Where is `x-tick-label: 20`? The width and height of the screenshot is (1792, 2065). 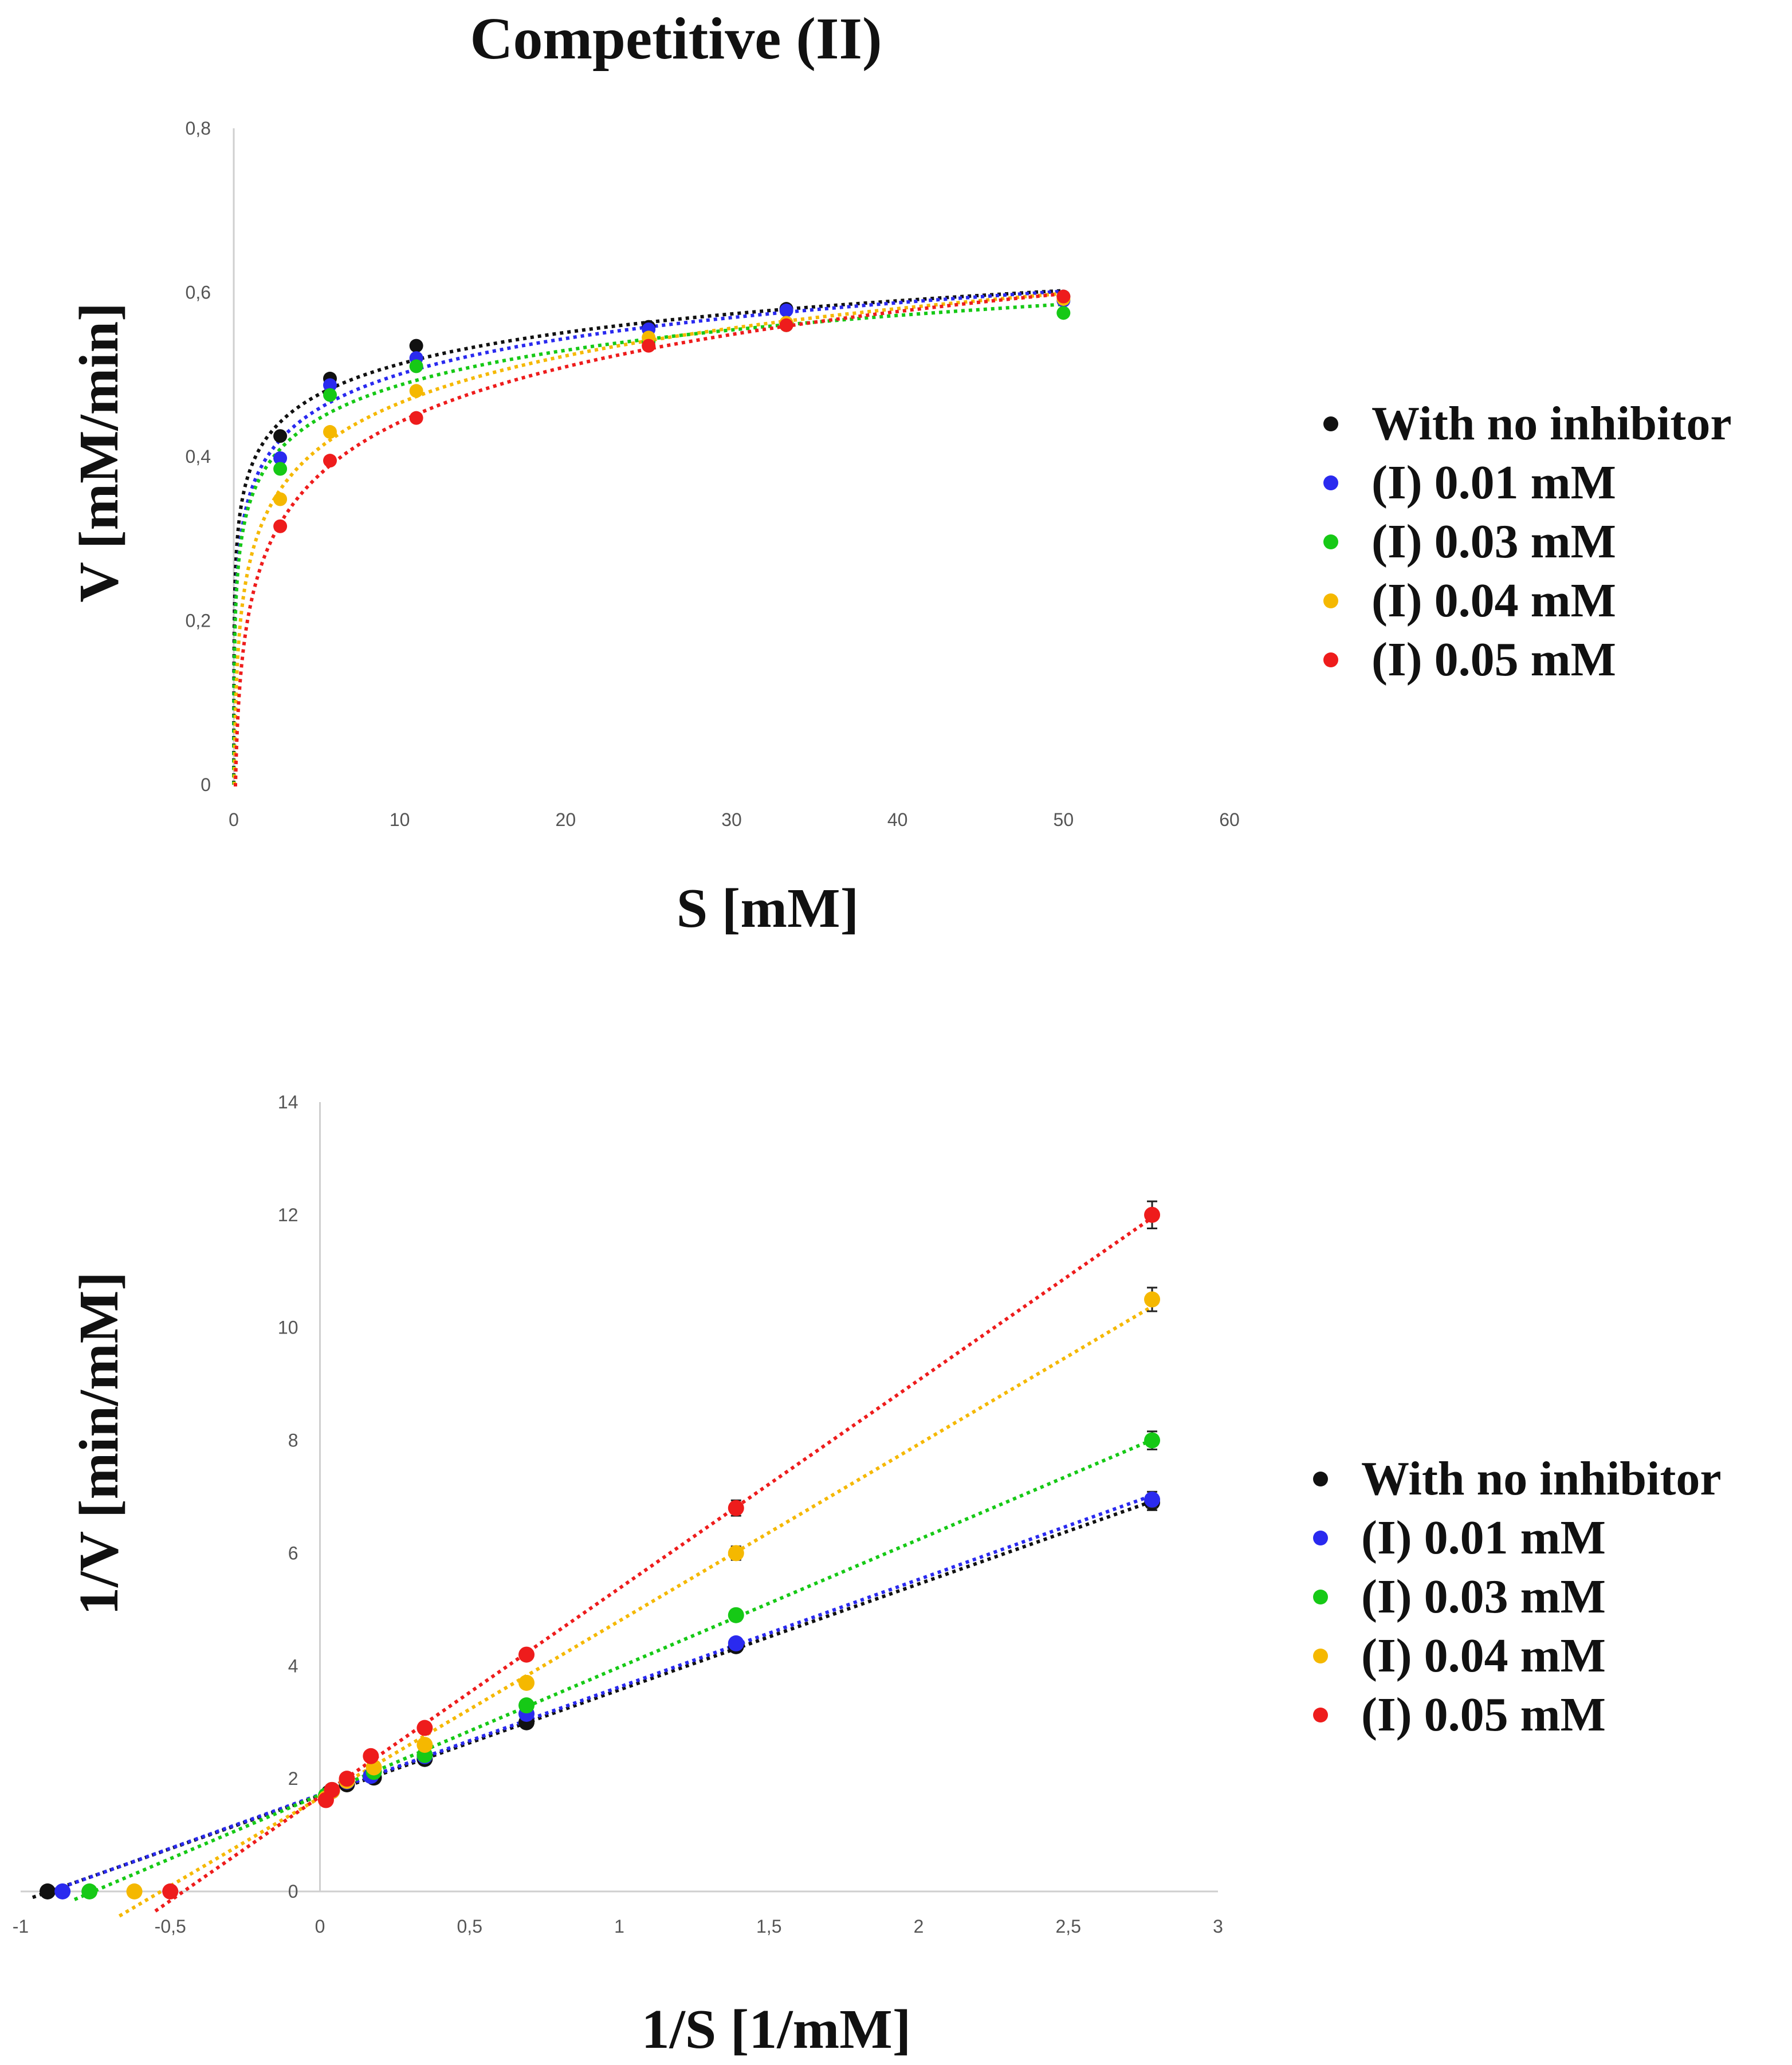 x-tick-label: 20 is located at coordinates (566, 819).